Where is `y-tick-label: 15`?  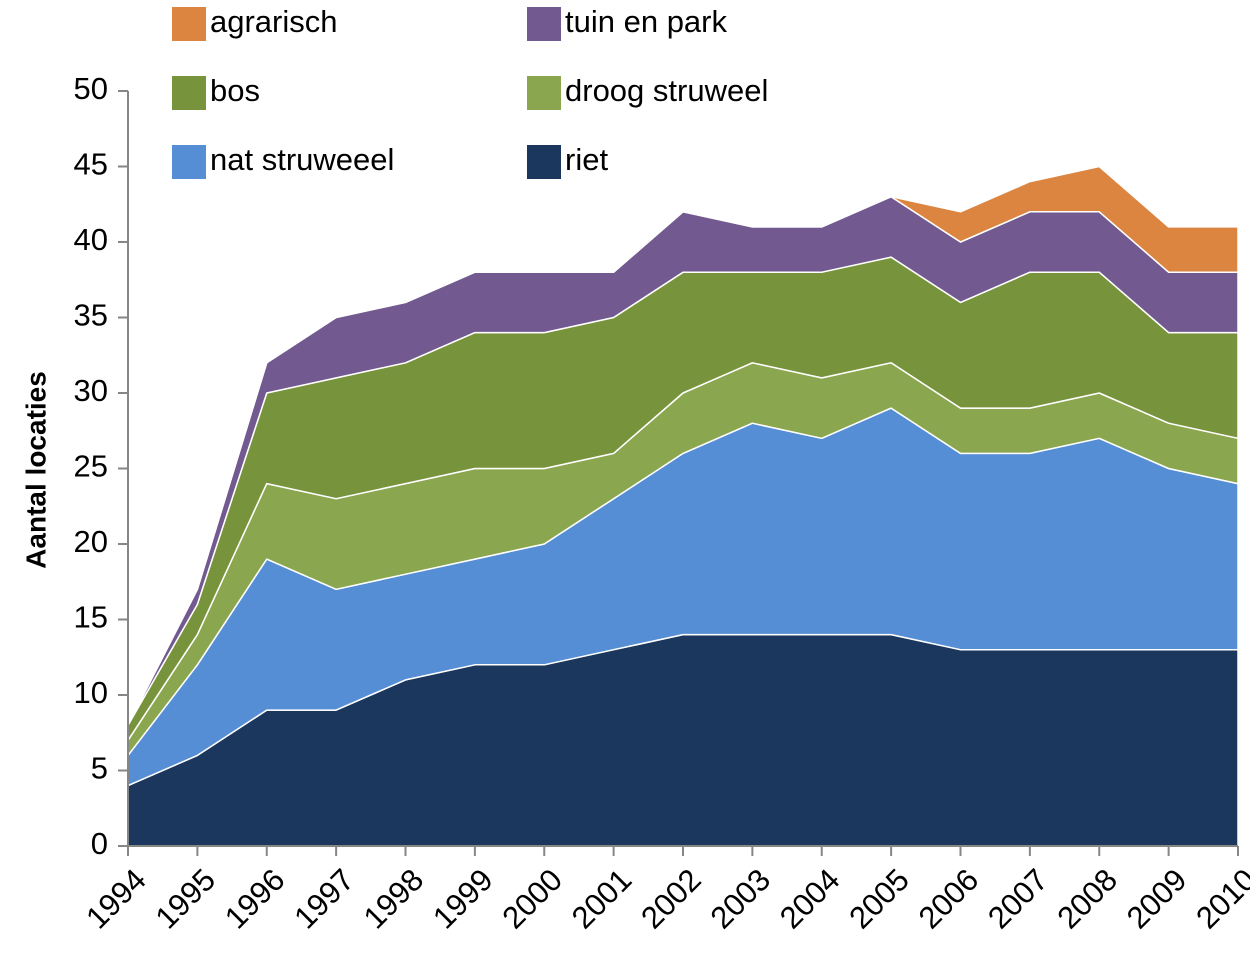 y-tick-label: 15 is located at coordinates (91, 617).